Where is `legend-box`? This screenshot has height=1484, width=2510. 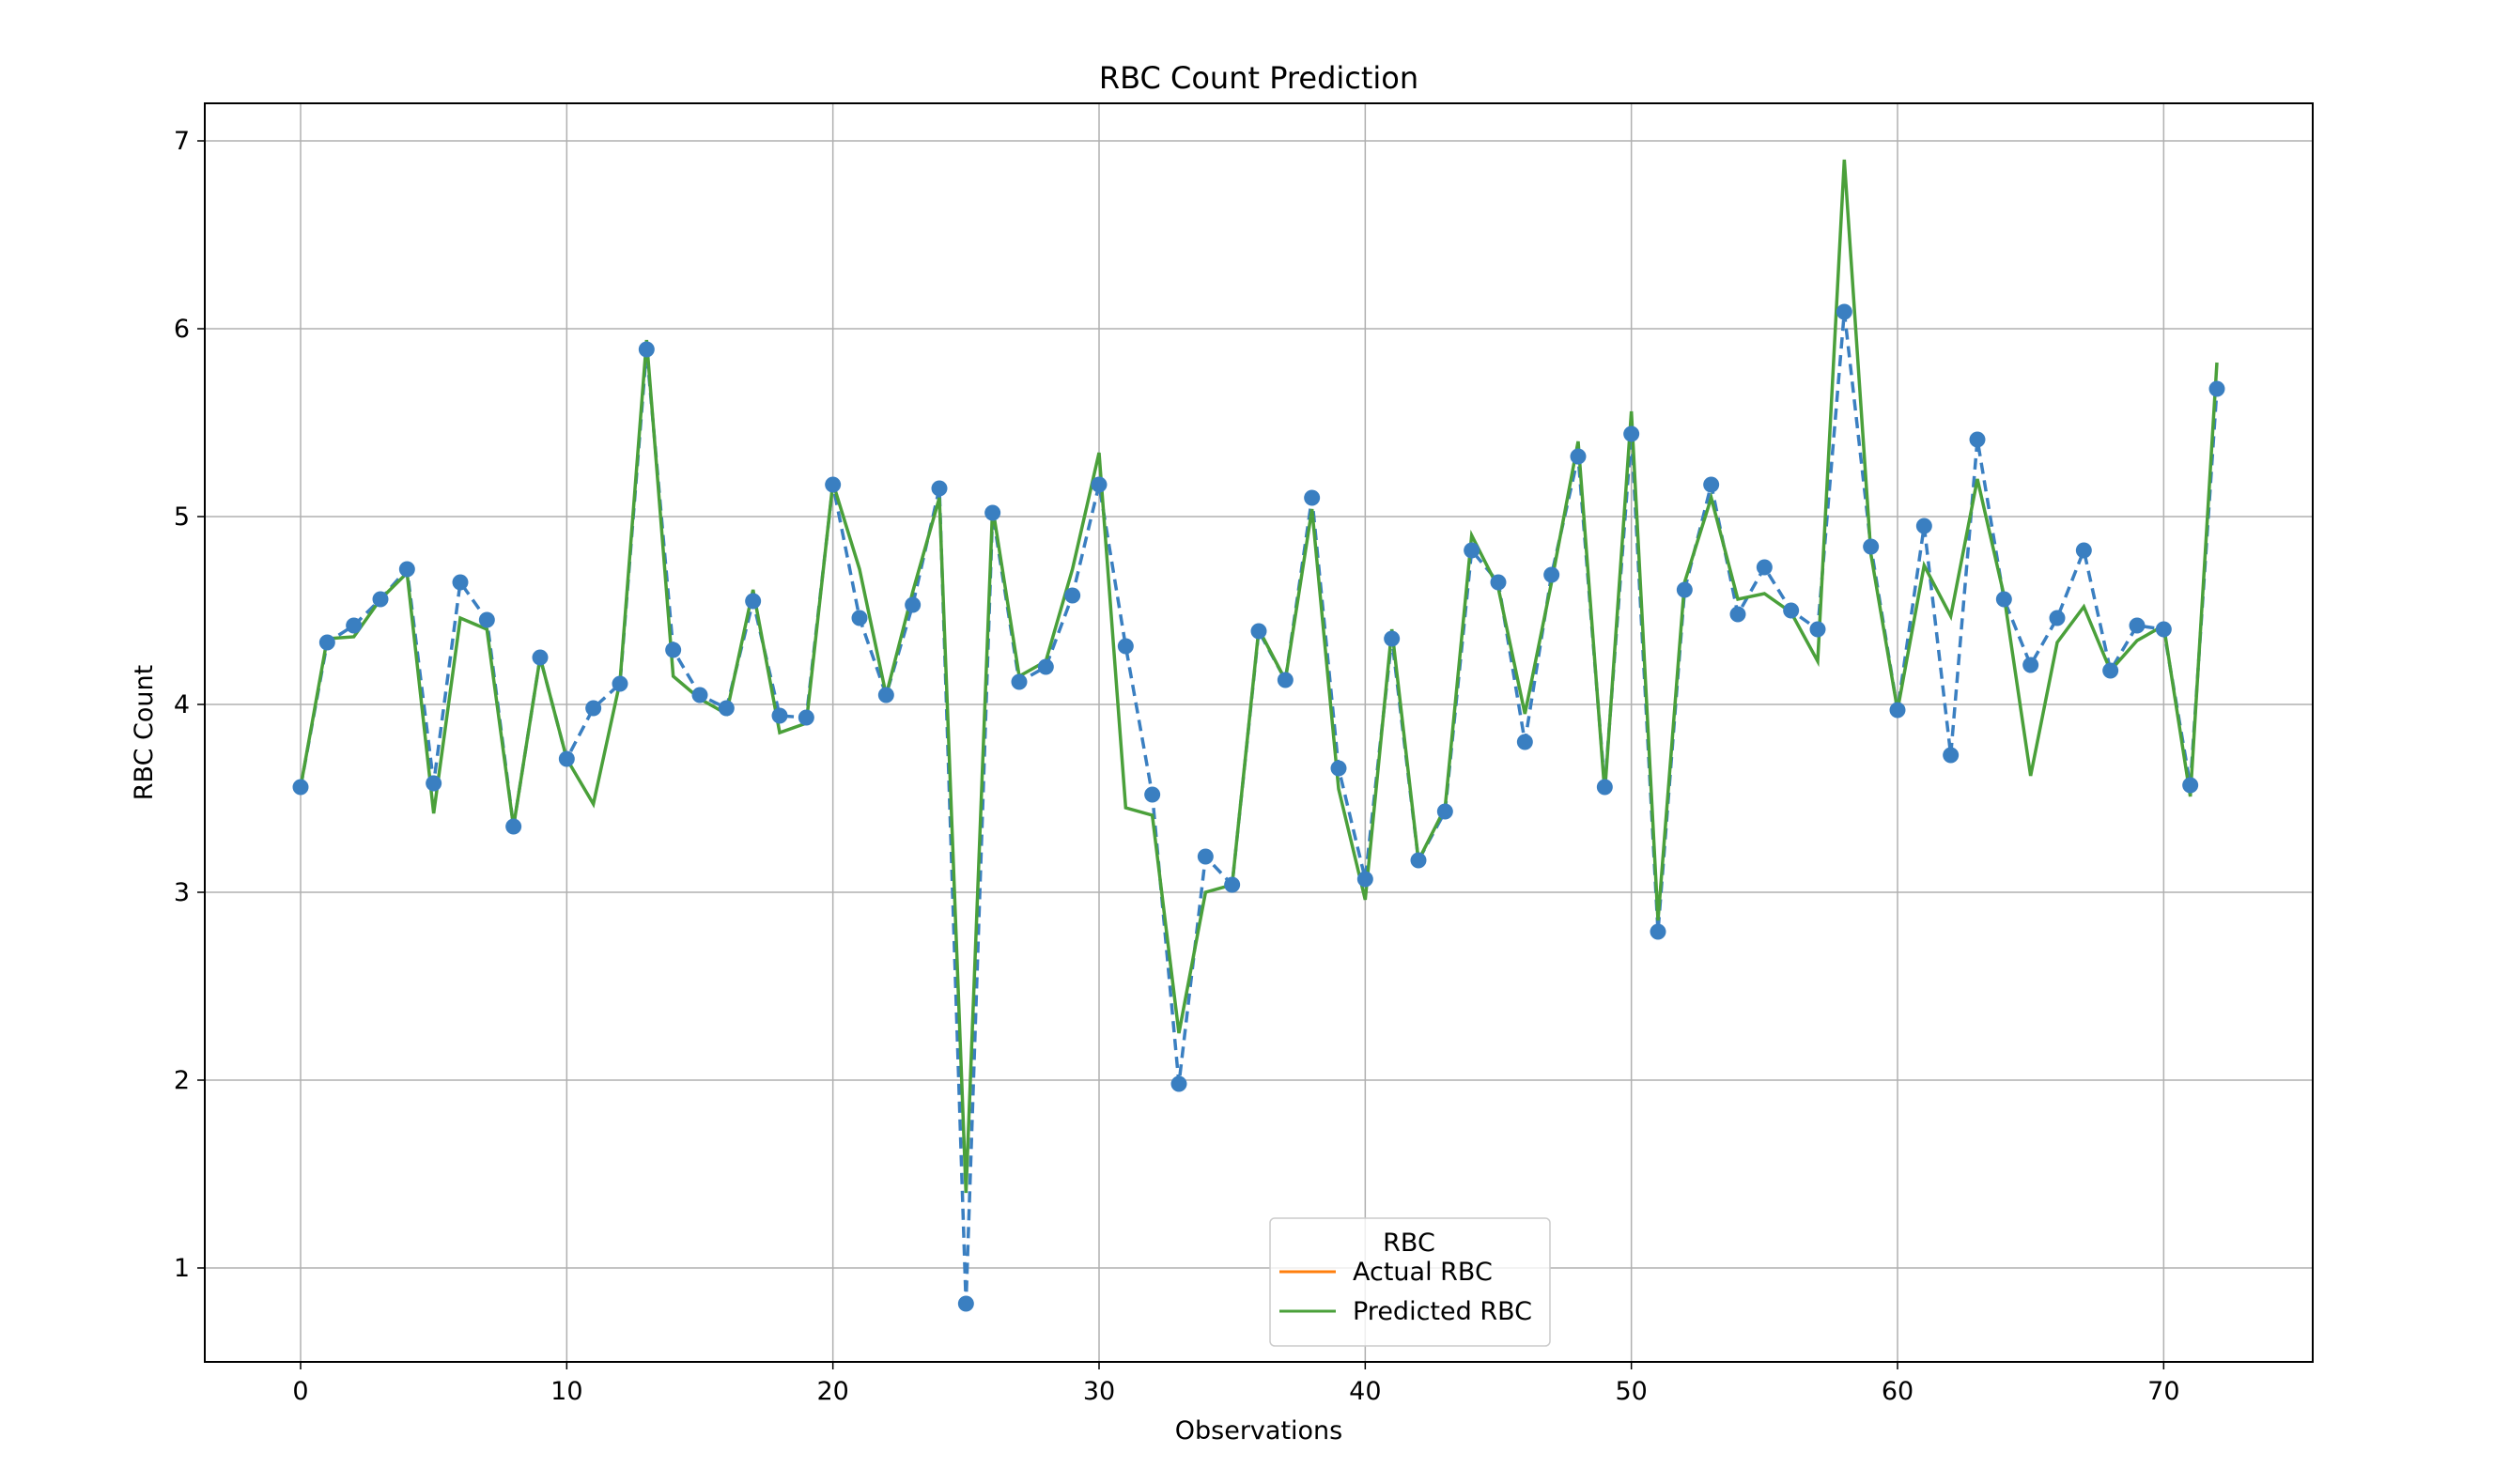
legend-box is located at coordinates (1410, 1282).